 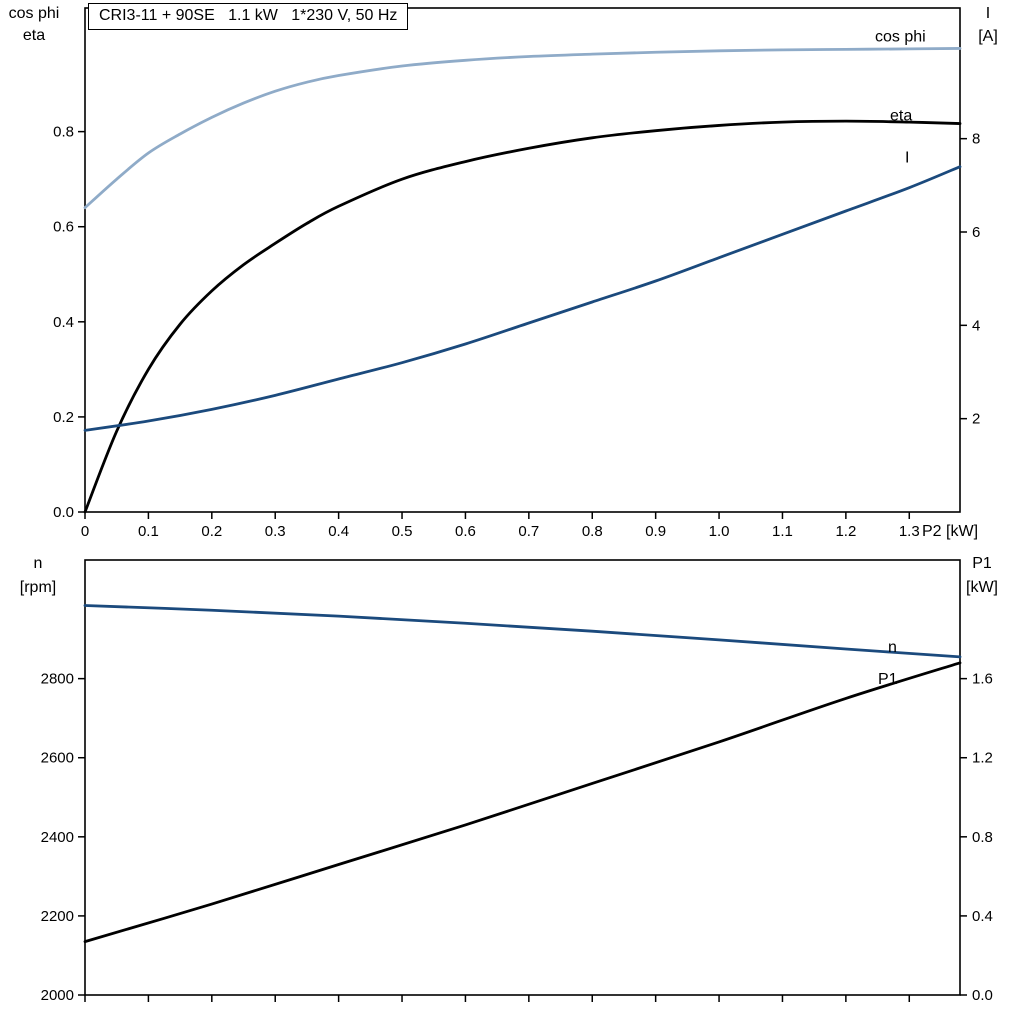 What do you see at coordinates (655, 531) in the screenshot?
I see `x-tick-label: 0.9` at bounding box center [655, 531].